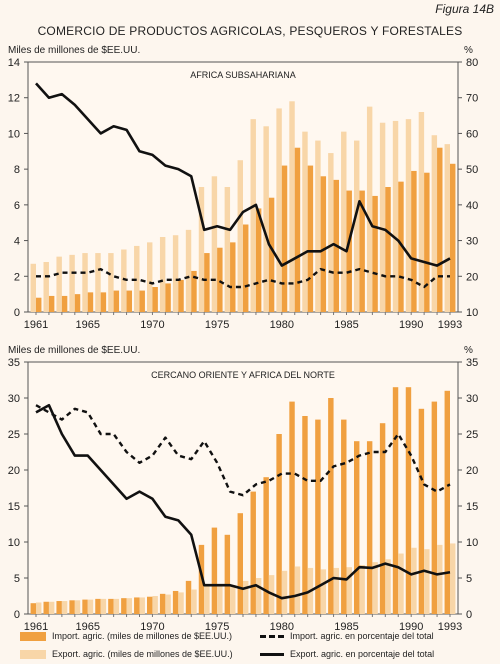 This screenshot has width=500, height=664. I want to click on legend-label-import-pct: Import. agric. en porcentaje del total, so click(362, 636).